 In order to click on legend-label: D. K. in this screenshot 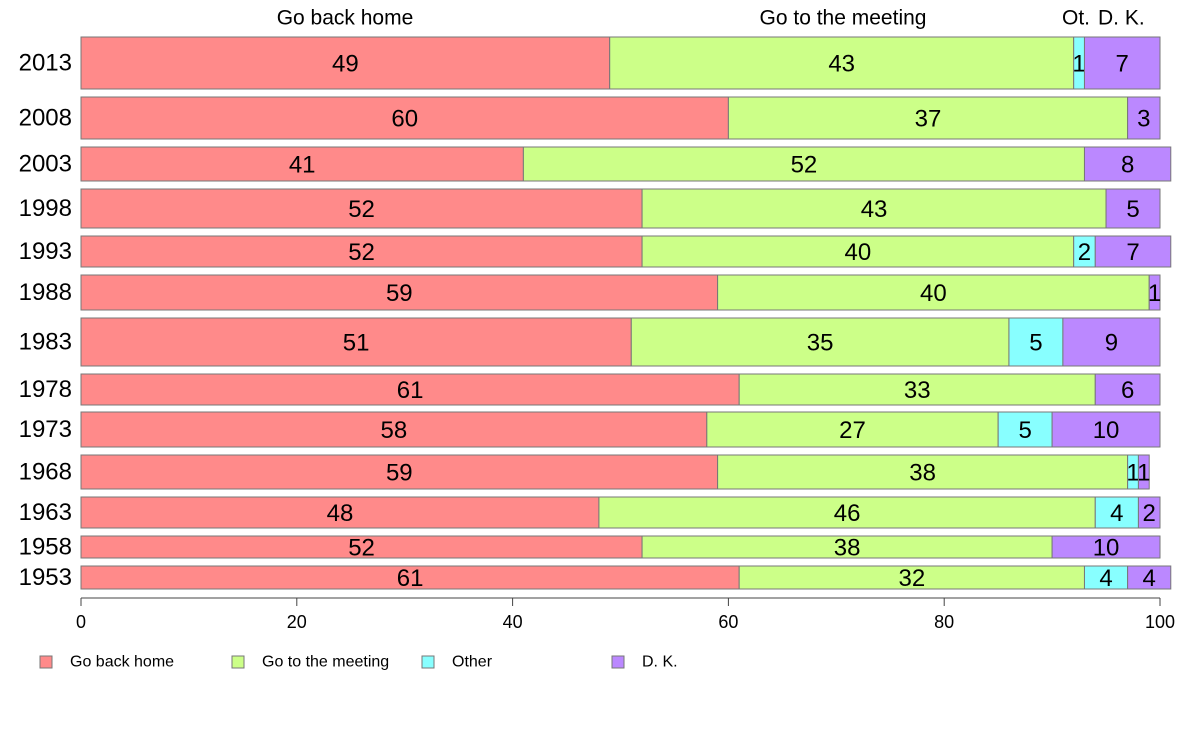, I will do `click(660, 662)`.